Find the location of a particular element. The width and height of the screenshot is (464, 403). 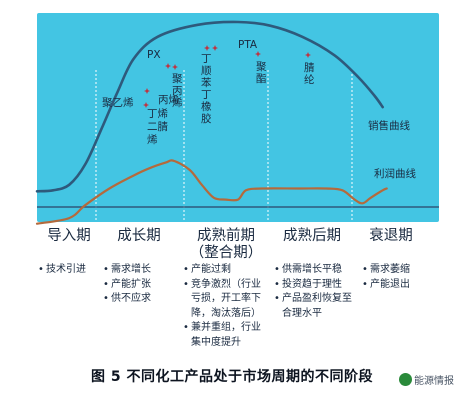

stage-label-growth: 成长期 is located at coordinates (139, 236).